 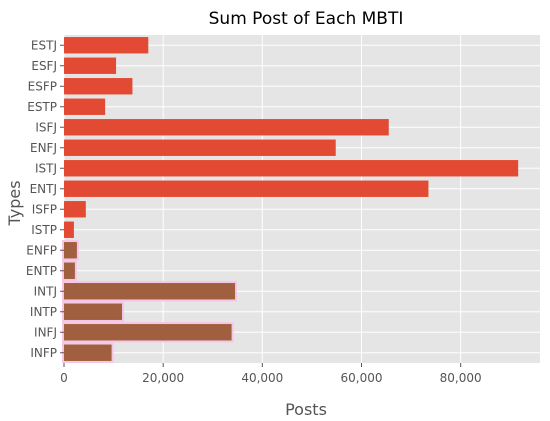 What do you see at coordinates (362, 378) in the screenshot?
I see `x-tick-label: 60,000` at bounding box center [362, 378].